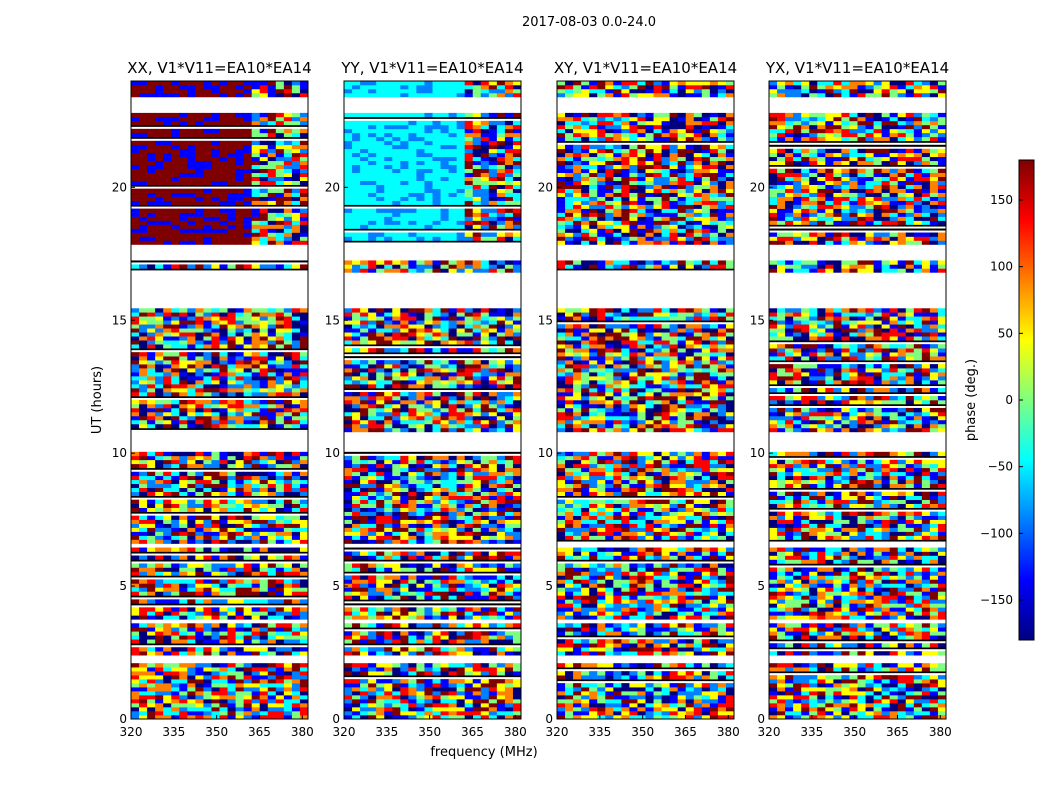 The image size is (1050, 800). I want to click on heatmap-xy, so click(645, 400).